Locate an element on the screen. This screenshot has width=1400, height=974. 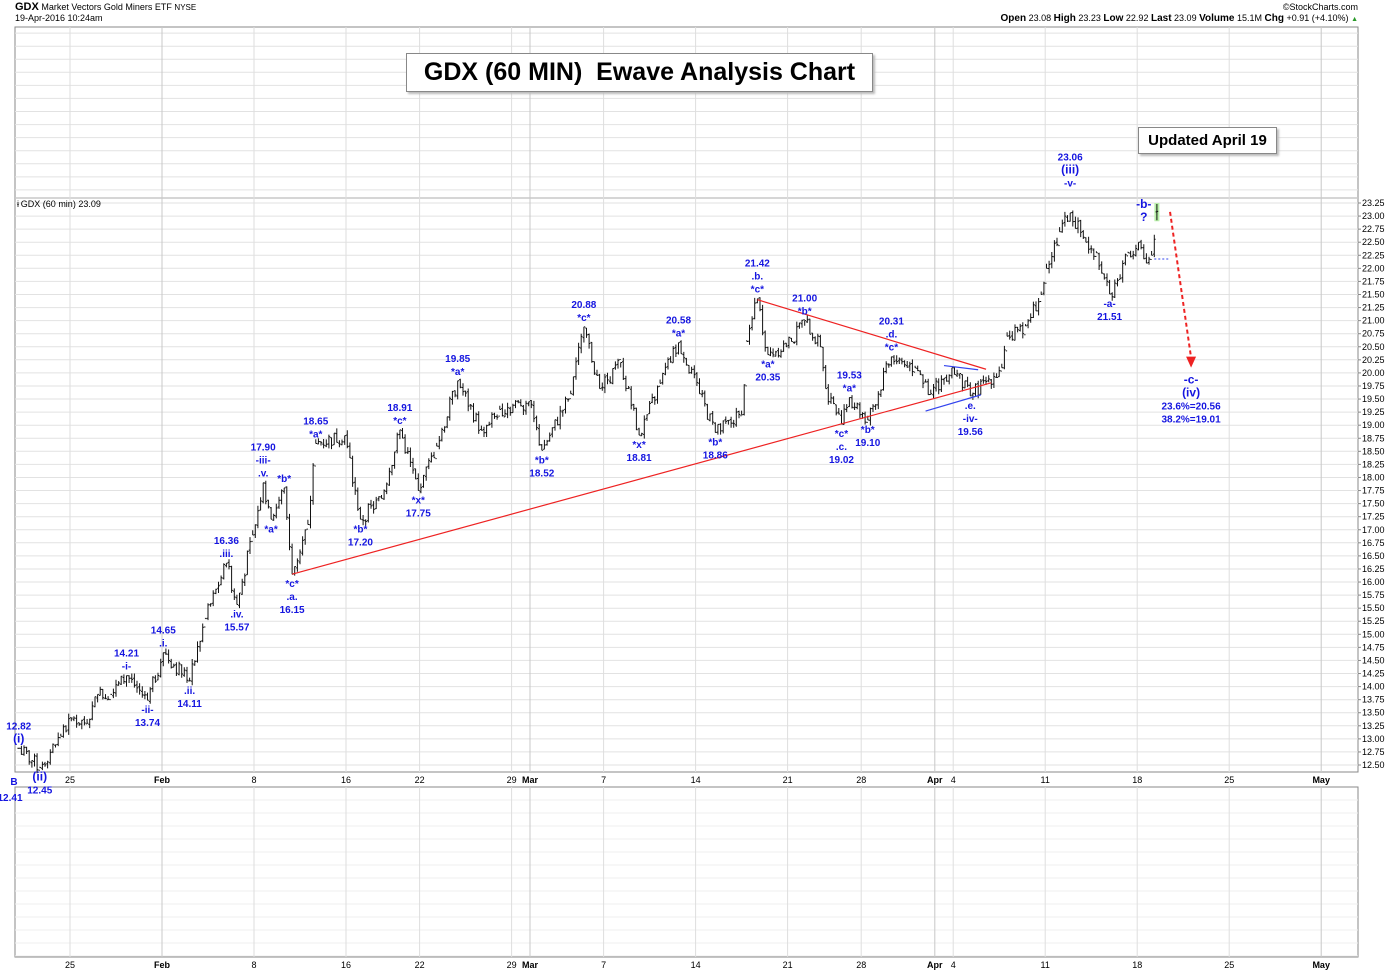
y-tick-label: 20.50 is located at coordinates (1373, 347).